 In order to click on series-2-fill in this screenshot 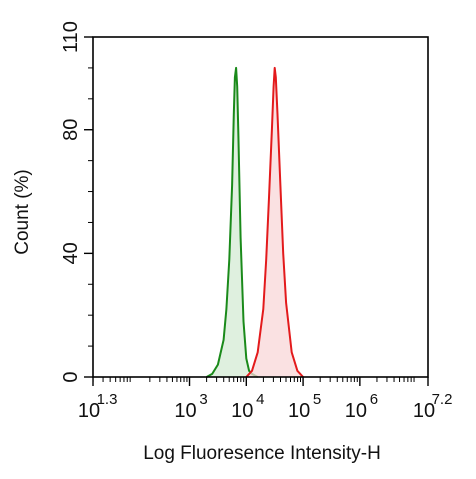, I will do `click(275, 222)`.